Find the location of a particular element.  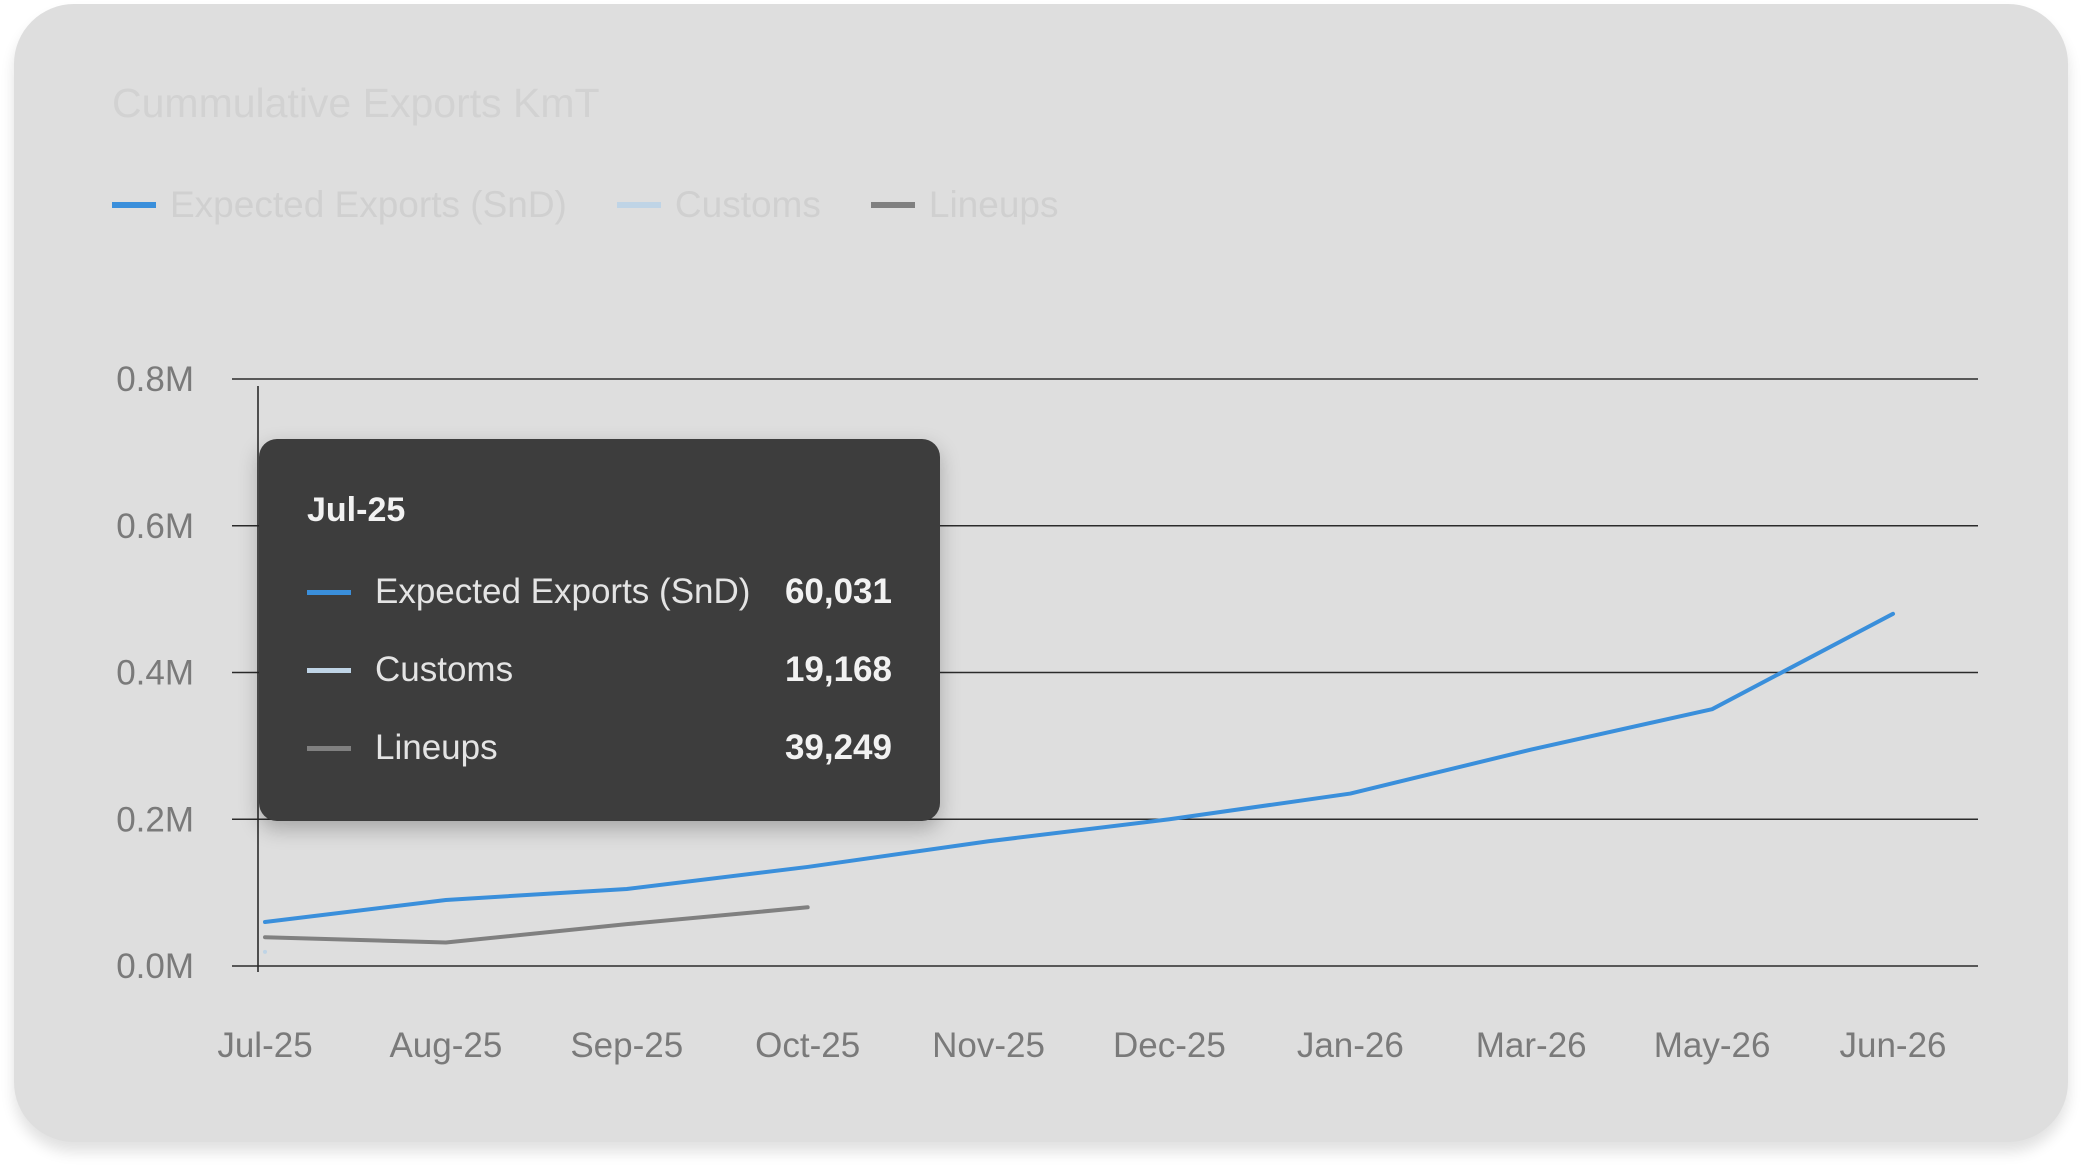

x-tick-label: May-26 is located at coordinates (1712, 1045).